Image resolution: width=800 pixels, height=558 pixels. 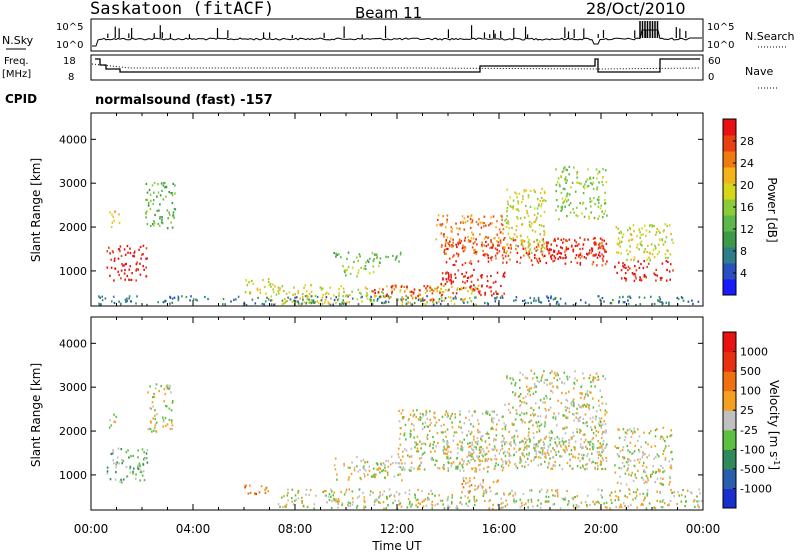 I want to click on freq-trace, so click(x=397, y=65).